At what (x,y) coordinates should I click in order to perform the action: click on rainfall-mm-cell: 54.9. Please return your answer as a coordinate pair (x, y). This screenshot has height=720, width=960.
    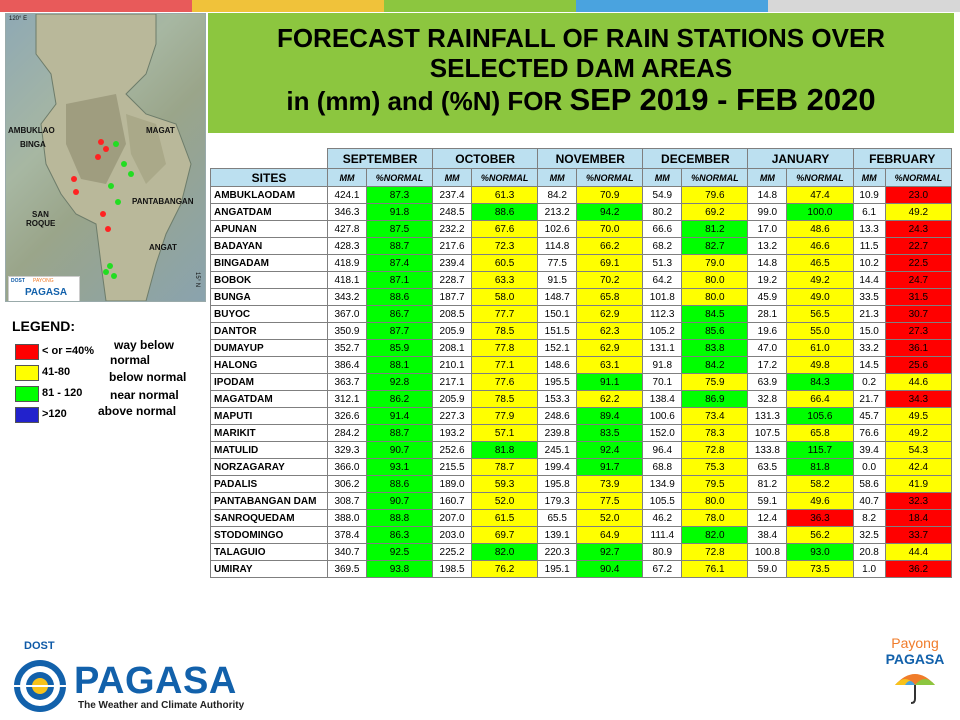
    Looking at the image, I should click on (662, 195).